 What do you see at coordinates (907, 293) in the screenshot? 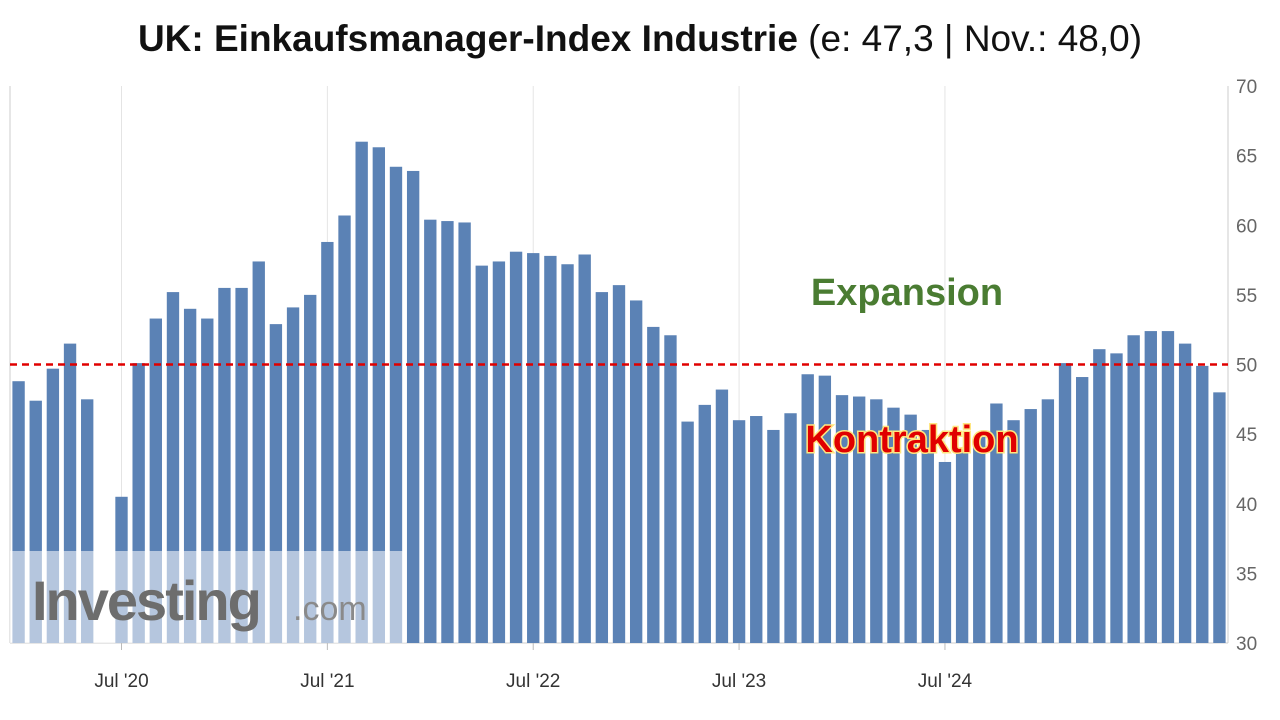
I see `expansion-label: Expansion` at bounding box center [907, 293].